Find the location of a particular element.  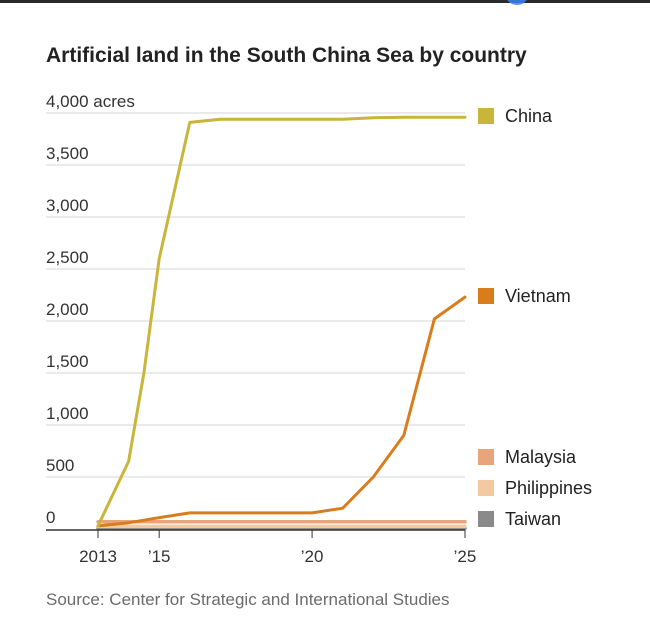

legend-swatch-china is located at coordinates (486, 116).